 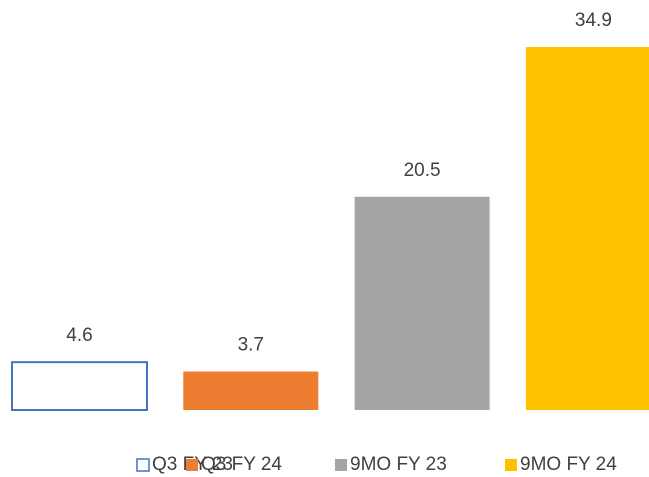 I want to click on legend-label: Q3 FY 24, so click(x=241, y=464).